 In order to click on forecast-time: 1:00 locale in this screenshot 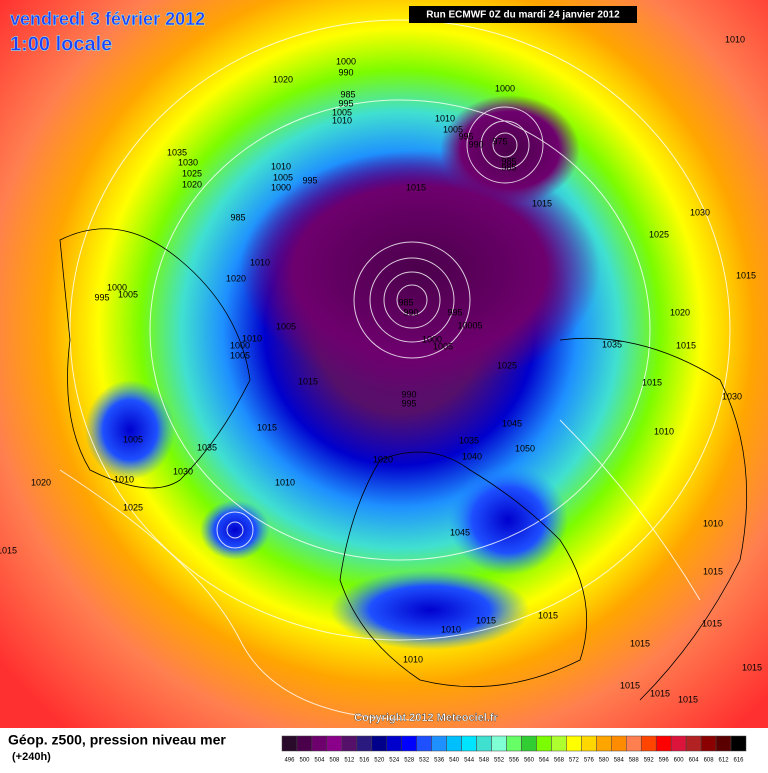, I will do `click(61, 44)`.